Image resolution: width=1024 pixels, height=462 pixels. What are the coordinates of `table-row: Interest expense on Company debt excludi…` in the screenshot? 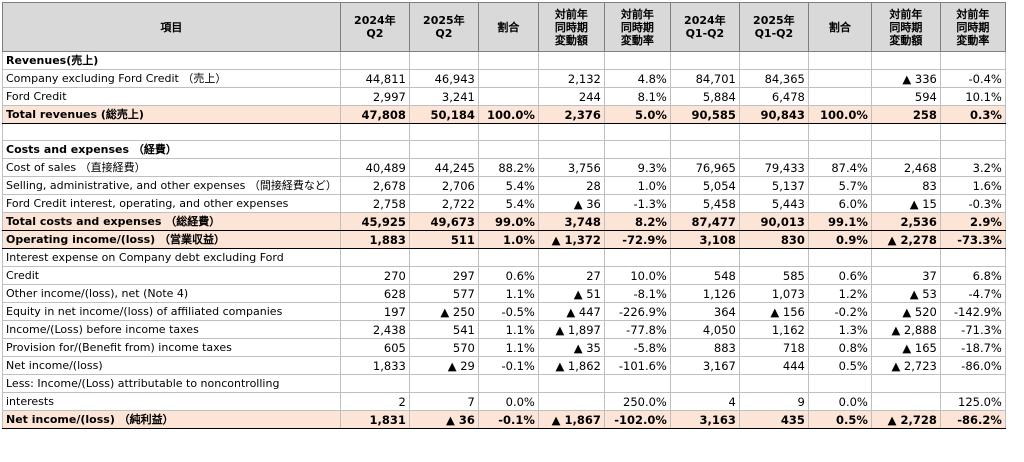 It's located at (504, 257).